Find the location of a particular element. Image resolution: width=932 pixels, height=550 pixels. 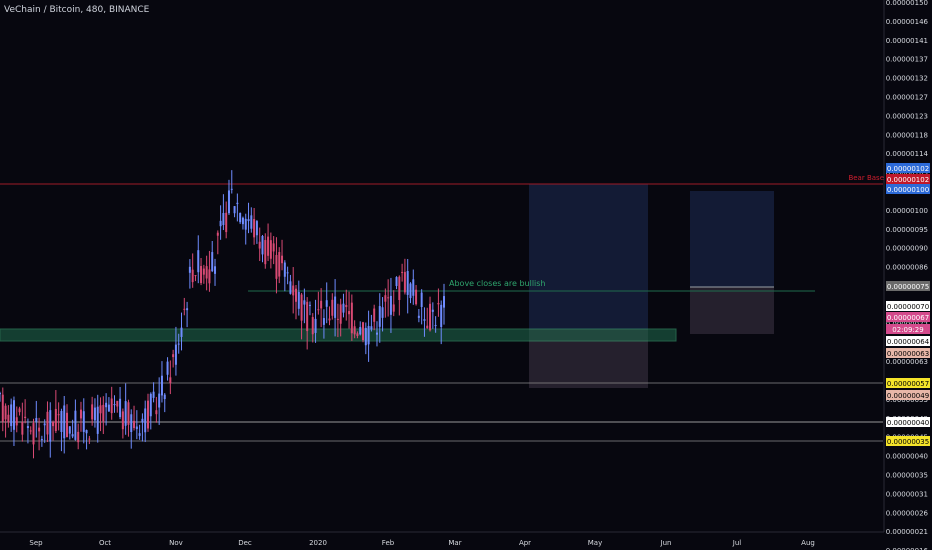

x-tick-label: Feb is located at coordinates (388, 543).